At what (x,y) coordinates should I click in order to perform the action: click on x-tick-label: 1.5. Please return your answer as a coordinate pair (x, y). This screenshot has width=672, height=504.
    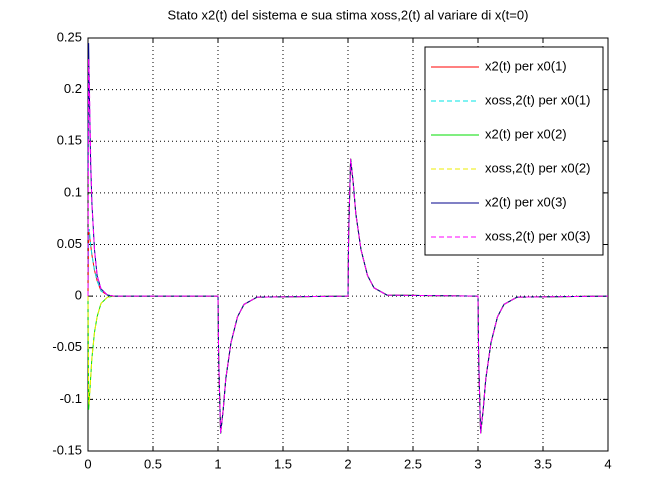
    Looking at the image, I should click on (283, 463).